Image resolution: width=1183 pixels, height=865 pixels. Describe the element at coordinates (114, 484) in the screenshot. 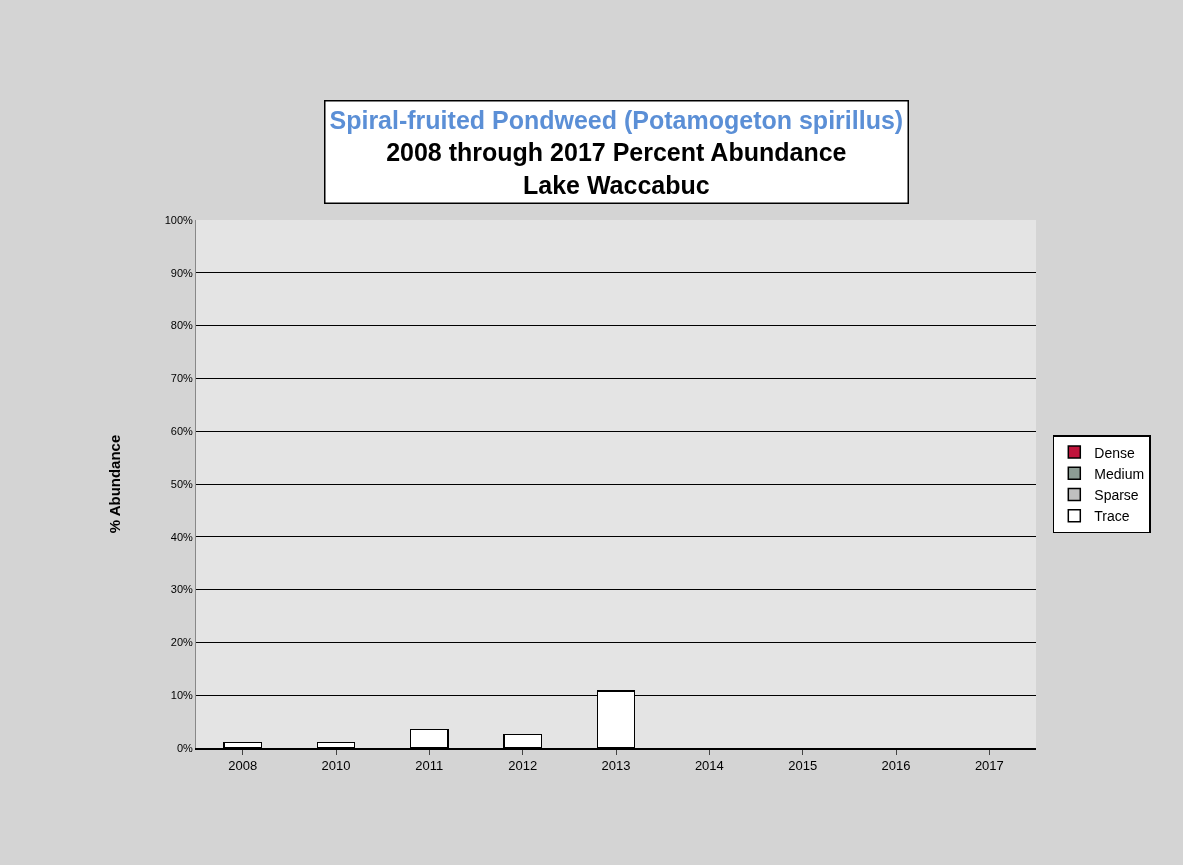

I see `y-axis-title: % Abundance` at that location.